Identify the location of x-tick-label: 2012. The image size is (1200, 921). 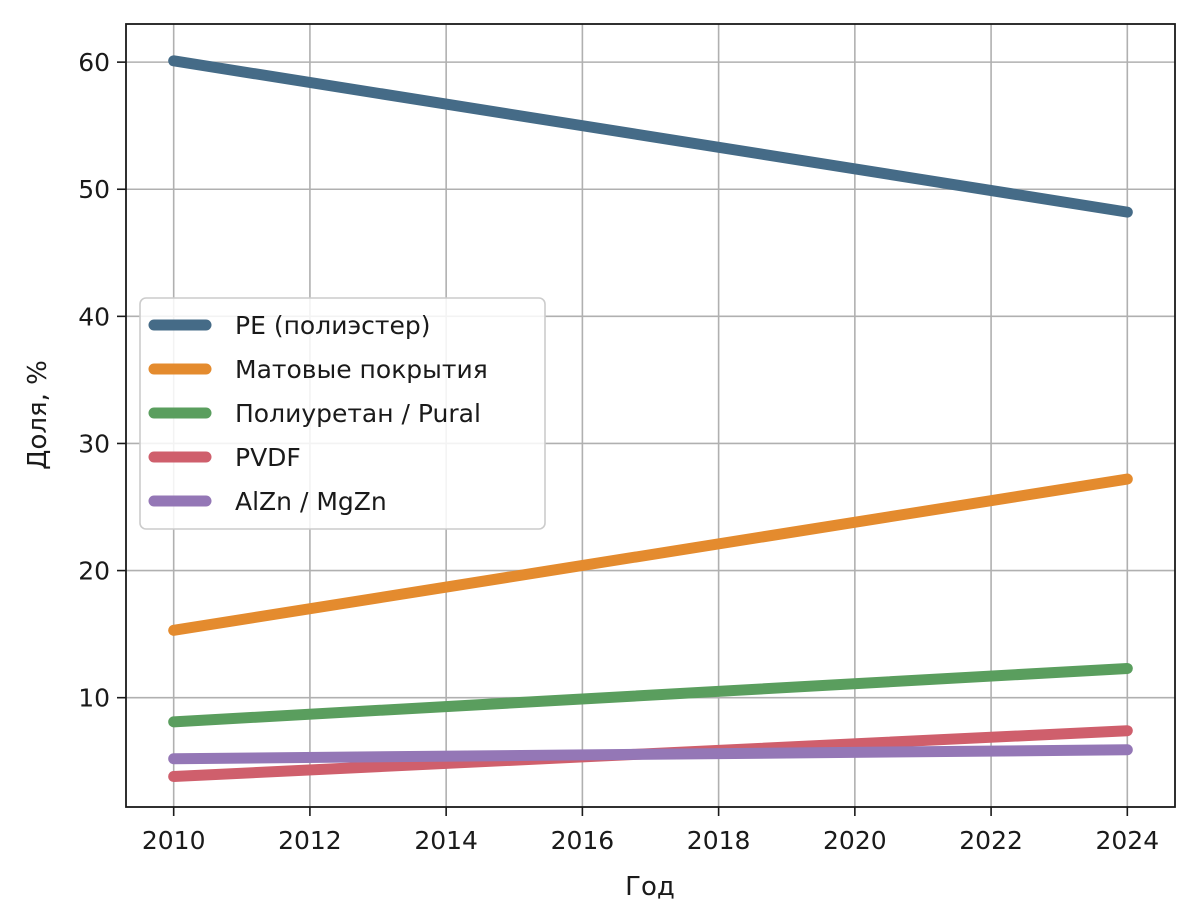
(310, 840).